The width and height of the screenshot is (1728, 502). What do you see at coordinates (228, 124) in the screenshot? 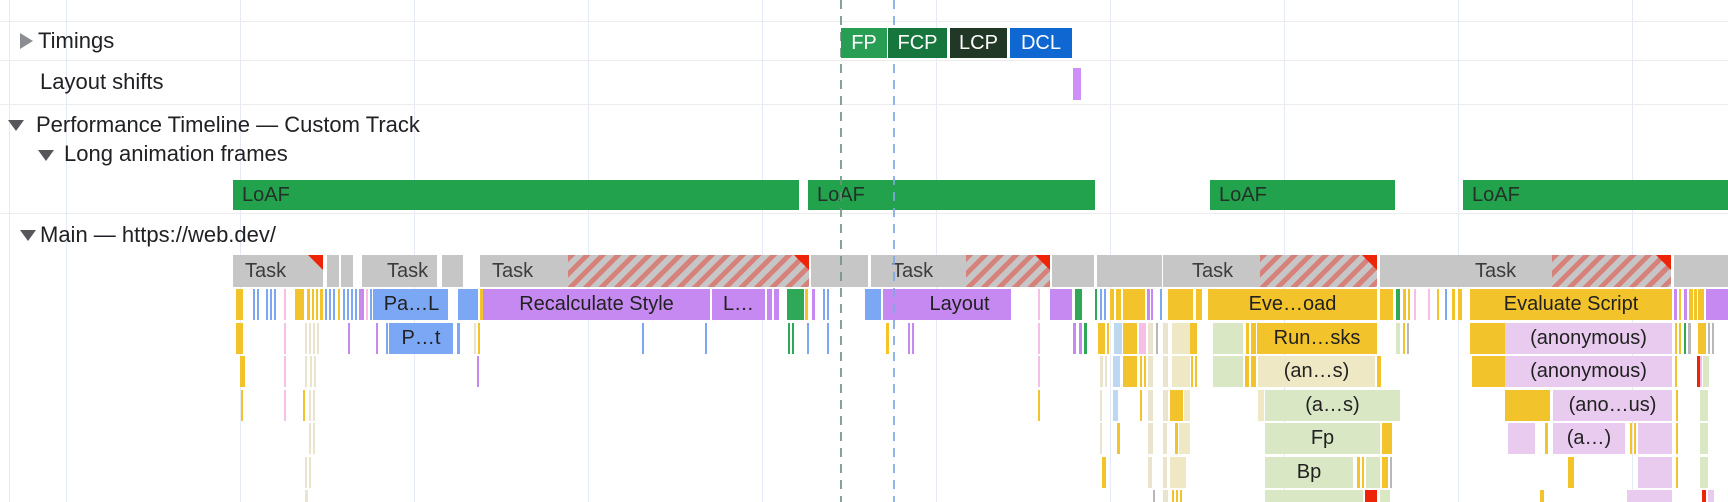
I see `track-label-custom-track: Performance Timeline — Custom Track` at bounding box center [228, 124].